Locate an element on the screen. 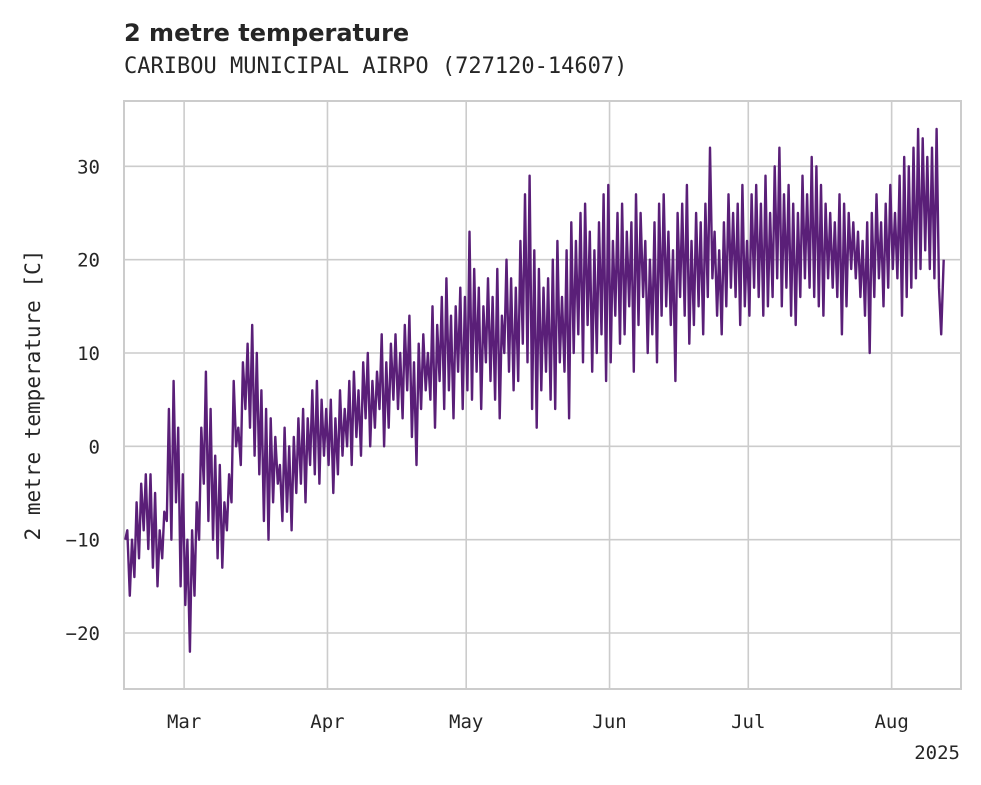 The width and height of the screenshot is (981, 785). x-tick-label: May is located at coordinates (466, 722).